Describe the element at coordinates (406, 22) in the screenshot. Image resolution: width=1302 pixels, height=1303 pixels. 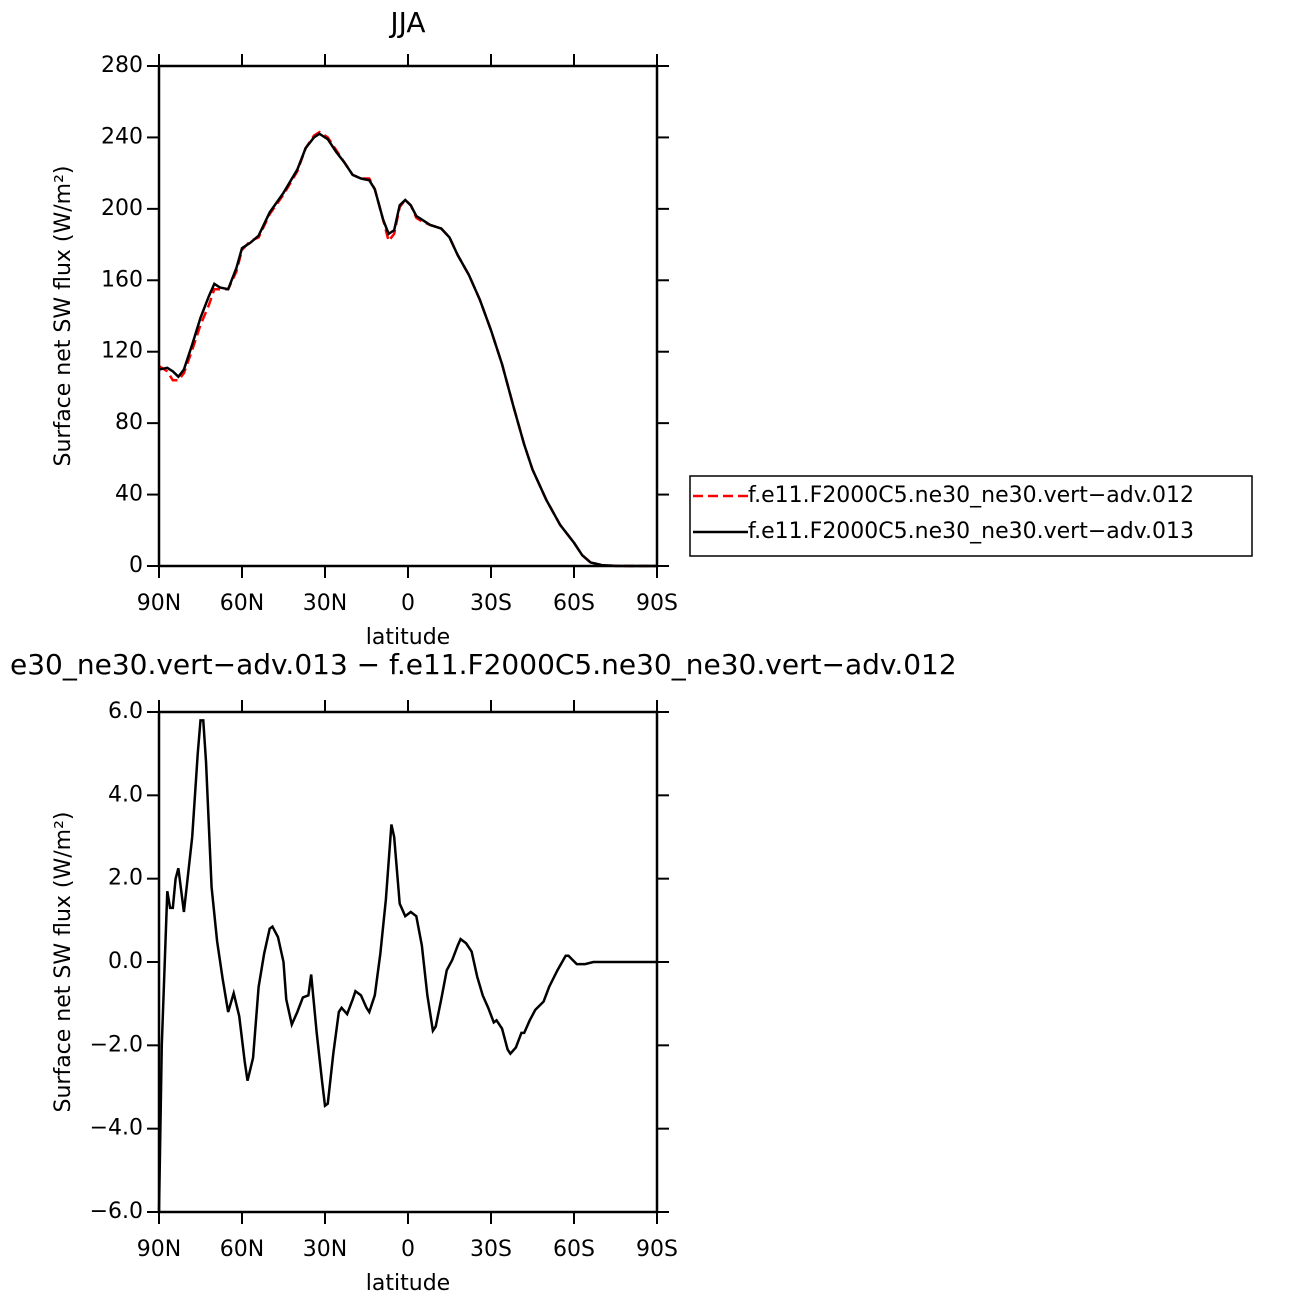
I see `chart-title: JJA` at that location.